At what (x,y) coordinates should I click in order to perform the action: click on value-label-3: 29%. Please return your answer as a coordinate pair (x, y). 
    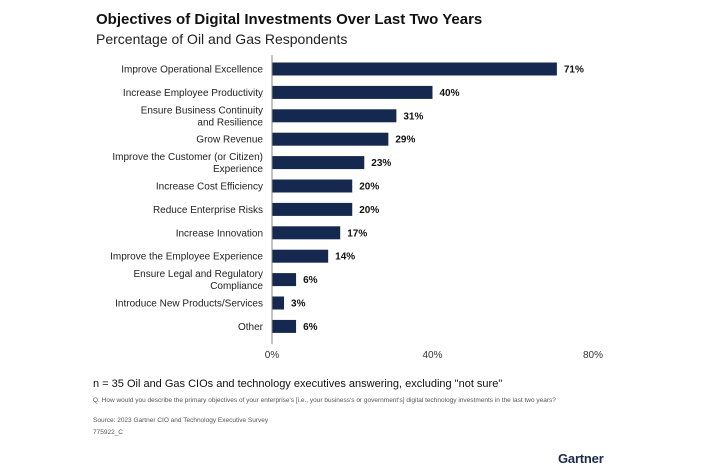
    Looking at the image, I should click on (405, 140).